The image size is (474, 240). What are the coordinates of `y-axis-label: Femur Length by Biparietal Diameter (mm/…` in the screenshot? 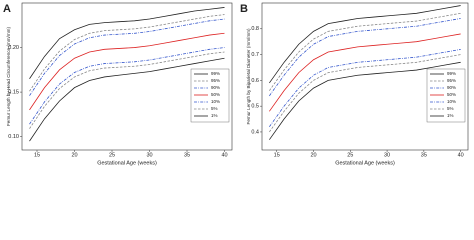 It's located at (248, 76).